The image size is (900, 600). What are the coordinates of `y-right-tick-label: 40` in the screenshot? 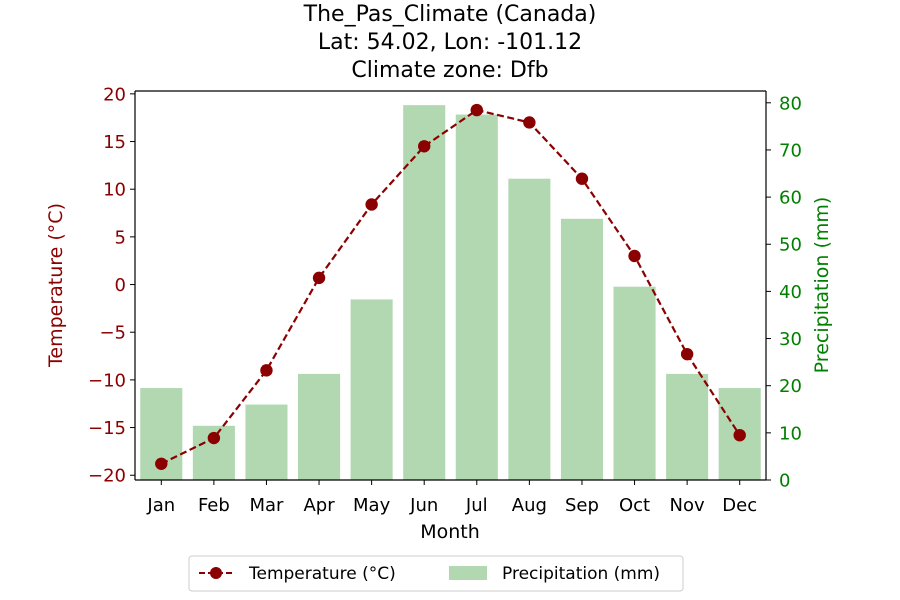 It's located at (790, 292).